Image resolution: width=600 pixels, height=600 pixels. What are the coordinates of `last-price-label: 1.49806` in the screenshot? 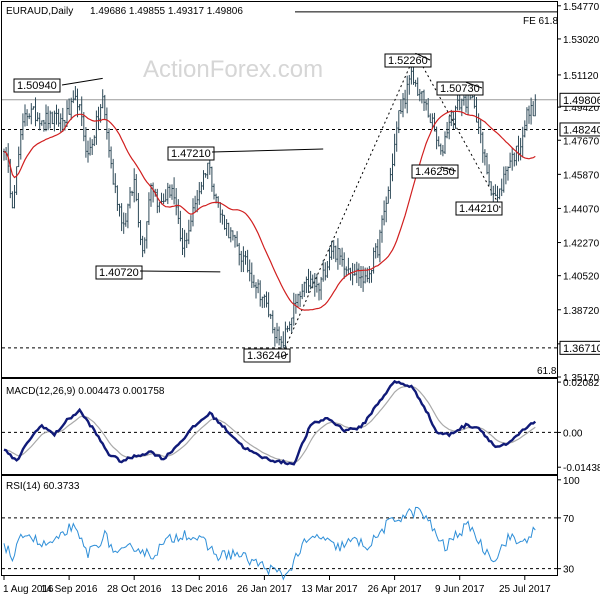 It's located at (581, 101).